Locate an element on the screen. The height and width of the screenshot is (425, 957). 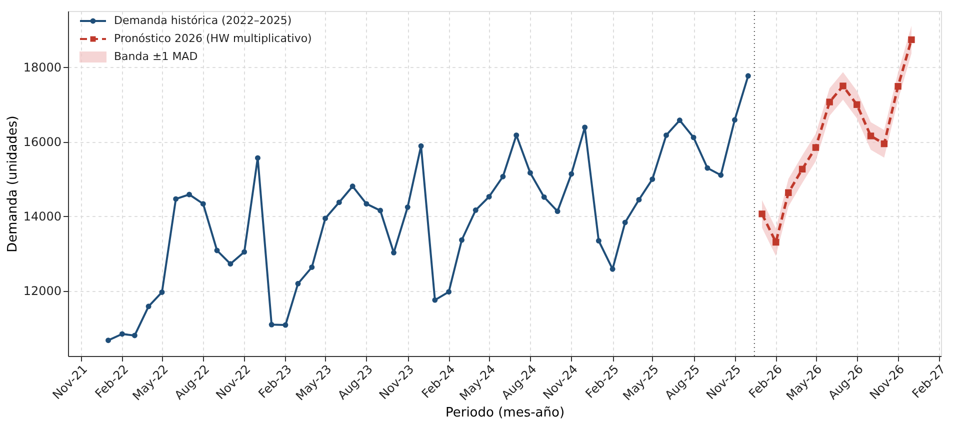
y-axis-title: Demanda (unidades) is located at coordinates (12, 184).